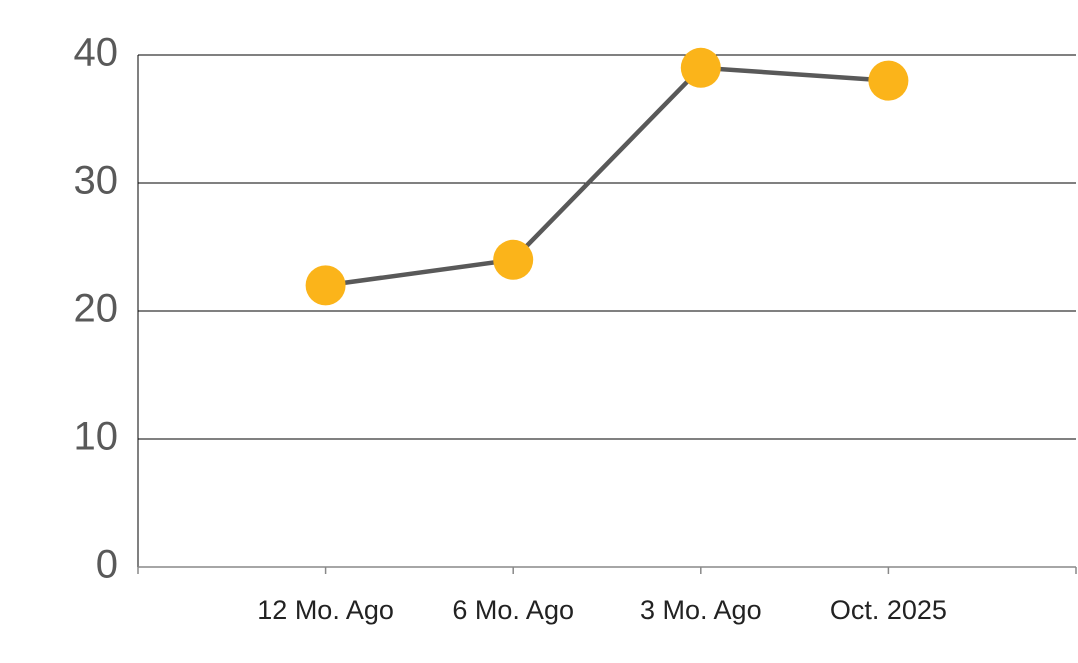 This screenshot has height=663, width=1078. Describe the element at coordinates (513, 610) in the screenshot. I see `x-tick-label: 6 Mo. Ago` at that location.